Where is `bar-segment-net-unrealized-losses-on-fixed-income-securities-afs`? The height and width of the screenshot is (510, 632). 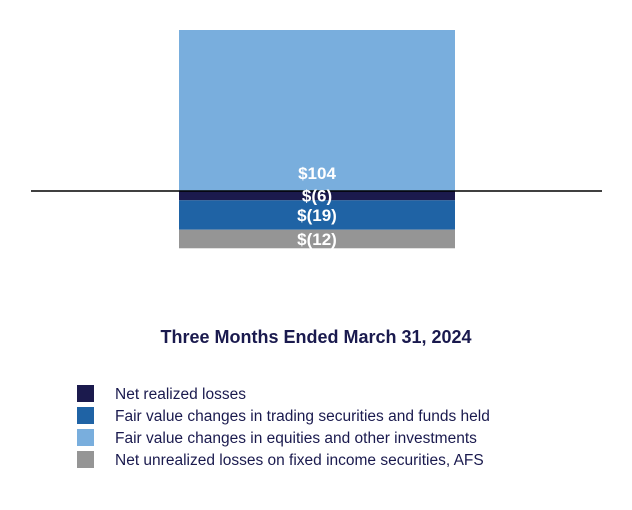
bar-segment-net-unrealized-losses-on-fixed-income-securities-afs is located at coordinates (317, 239).